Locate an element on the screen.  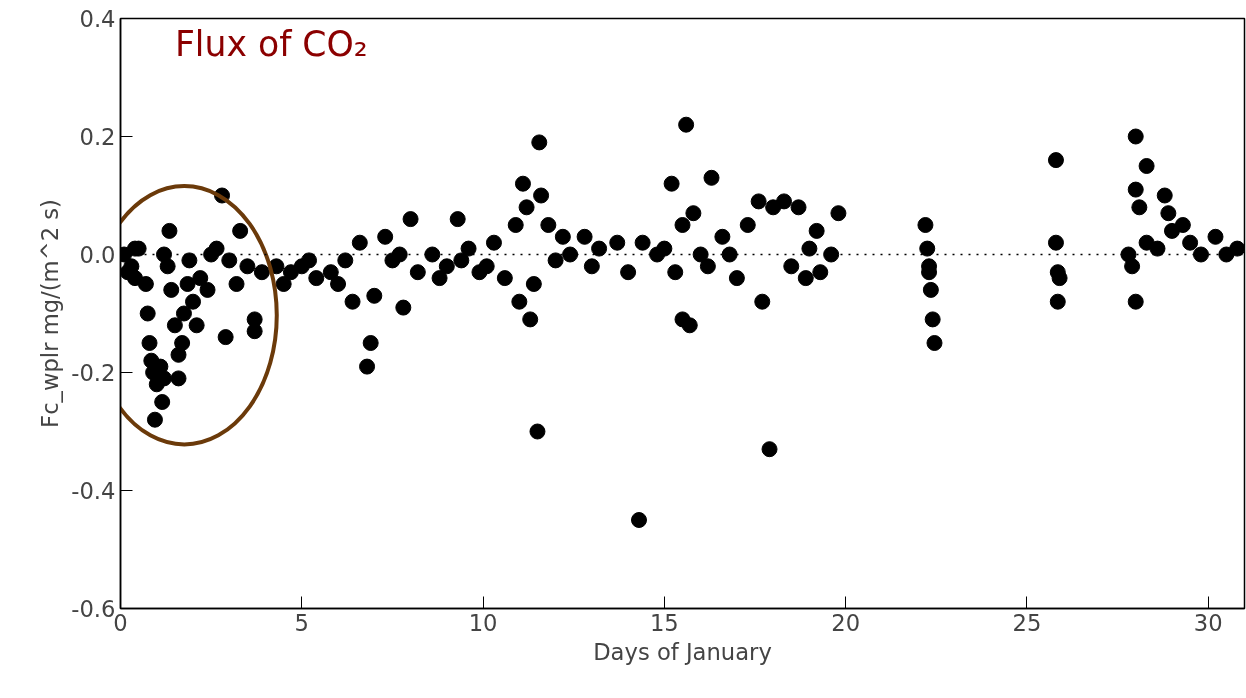
x-tick-label: 25 is located at coordinates (1027, 622).